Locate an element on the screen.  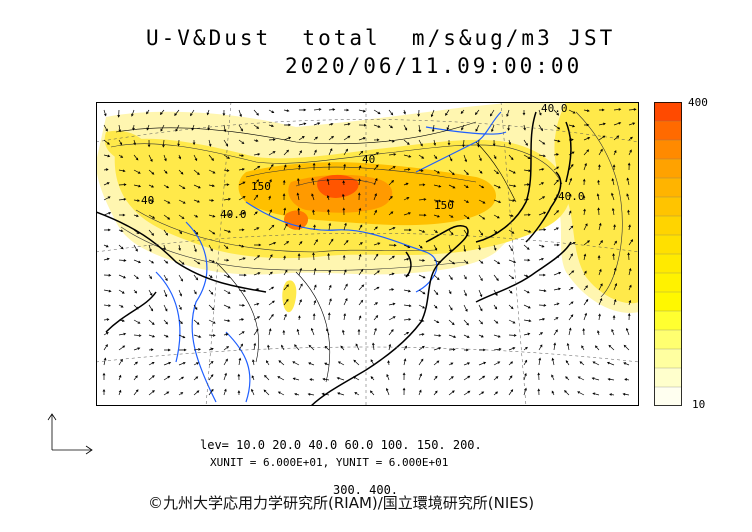
color-scale-min-label: 10 is located at coordinates (699, 404).